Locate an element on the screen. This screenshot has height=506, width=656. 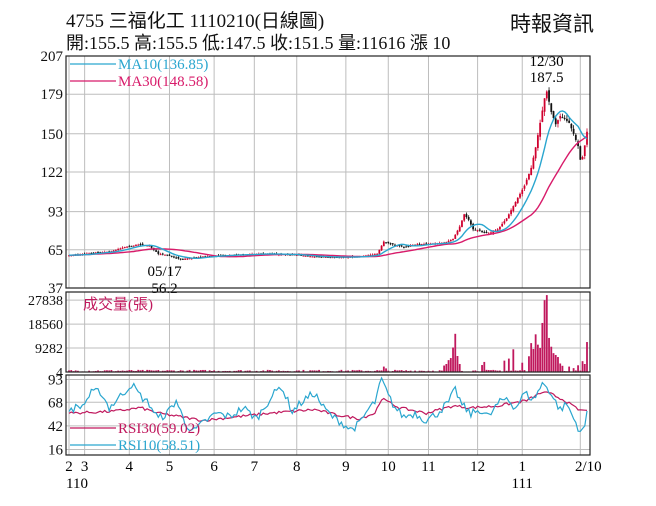
rsi10-line is located at coordinates (328, 404).